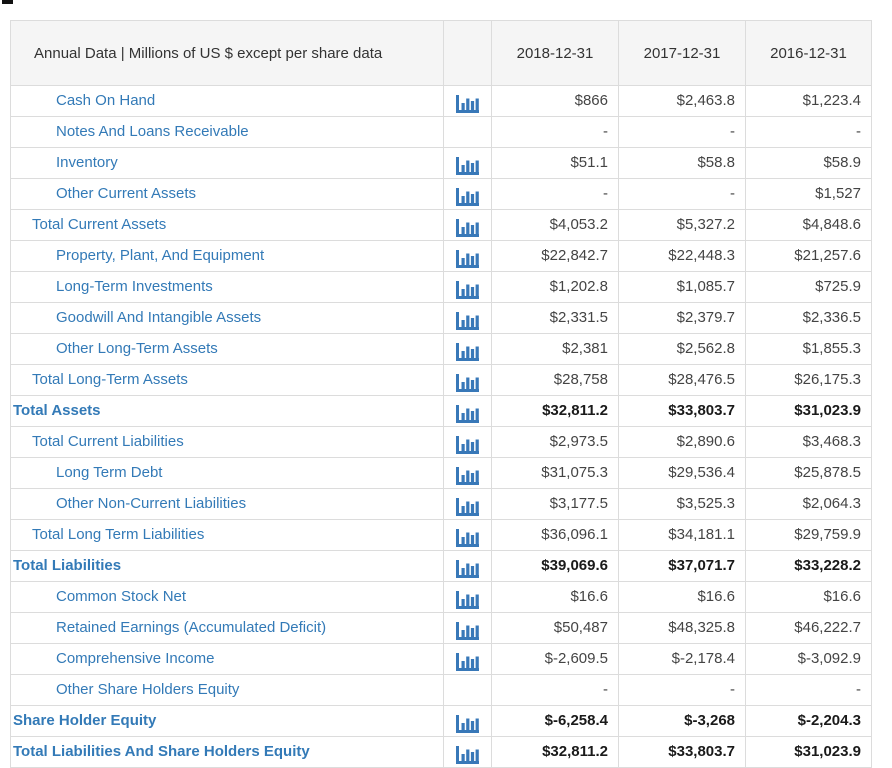  Describe the element at coordinates (85, 720) in the screenshot. I see `row-label-link: Share Holder Equity` at that location.